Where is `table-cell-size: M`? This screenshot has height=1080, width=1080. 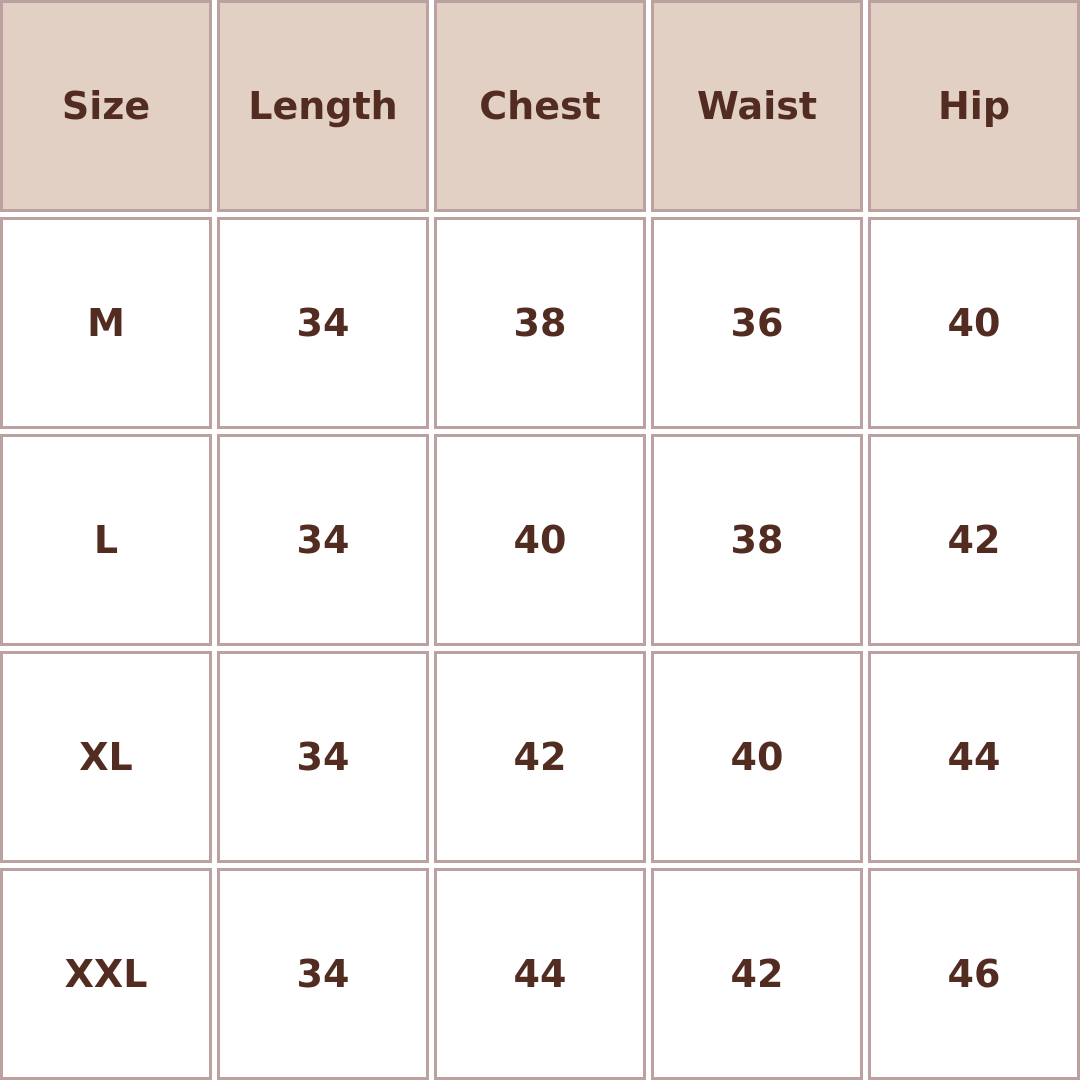 table-cell-size: M is located at coordinates (106, 323).